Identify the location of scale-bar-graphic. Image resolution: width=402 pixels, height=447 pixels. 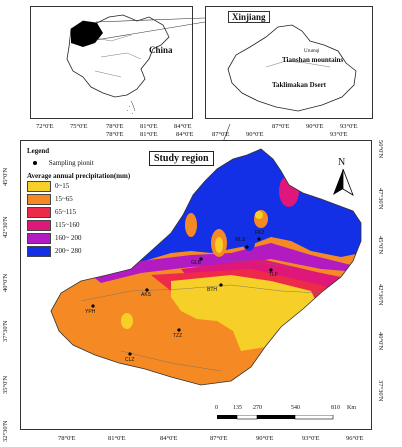
(275, 417).